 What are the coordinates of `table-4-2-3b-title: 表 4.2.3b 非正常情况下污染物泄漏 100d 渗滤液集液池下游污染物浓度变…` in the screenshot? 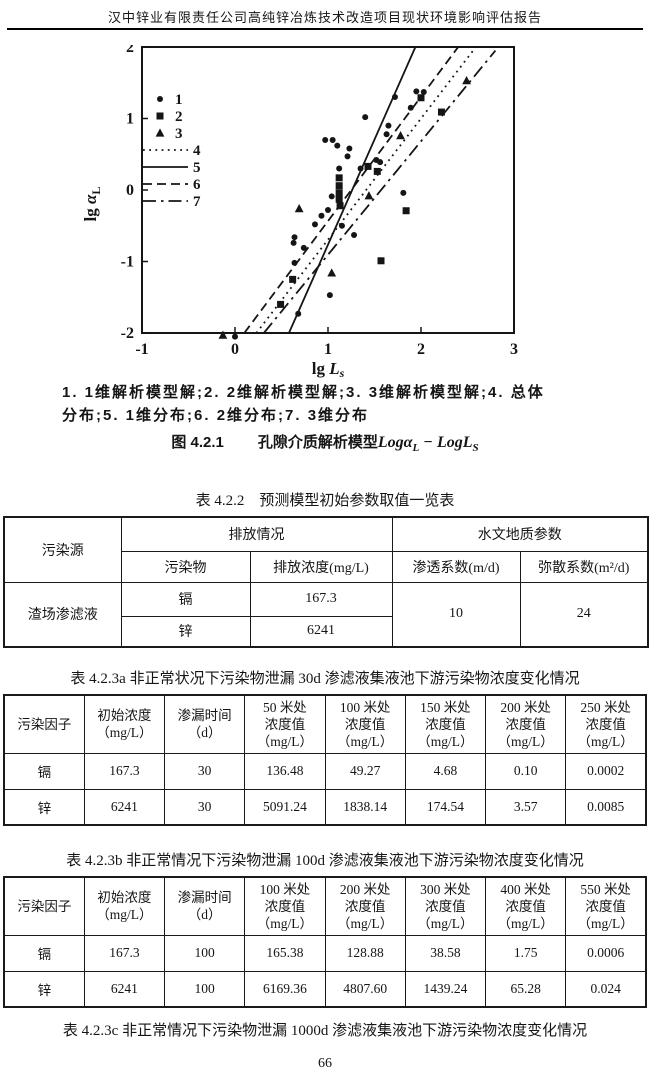 It's located at (325, 861).